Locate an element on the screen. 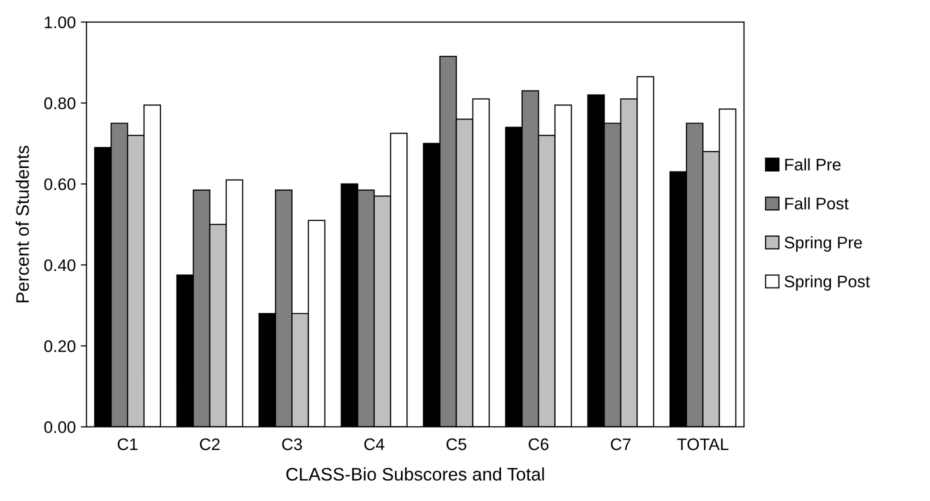 The width and height of the screenshot is (930, 501). legend-label: Fall Pre is located at coordinates (813, 164).